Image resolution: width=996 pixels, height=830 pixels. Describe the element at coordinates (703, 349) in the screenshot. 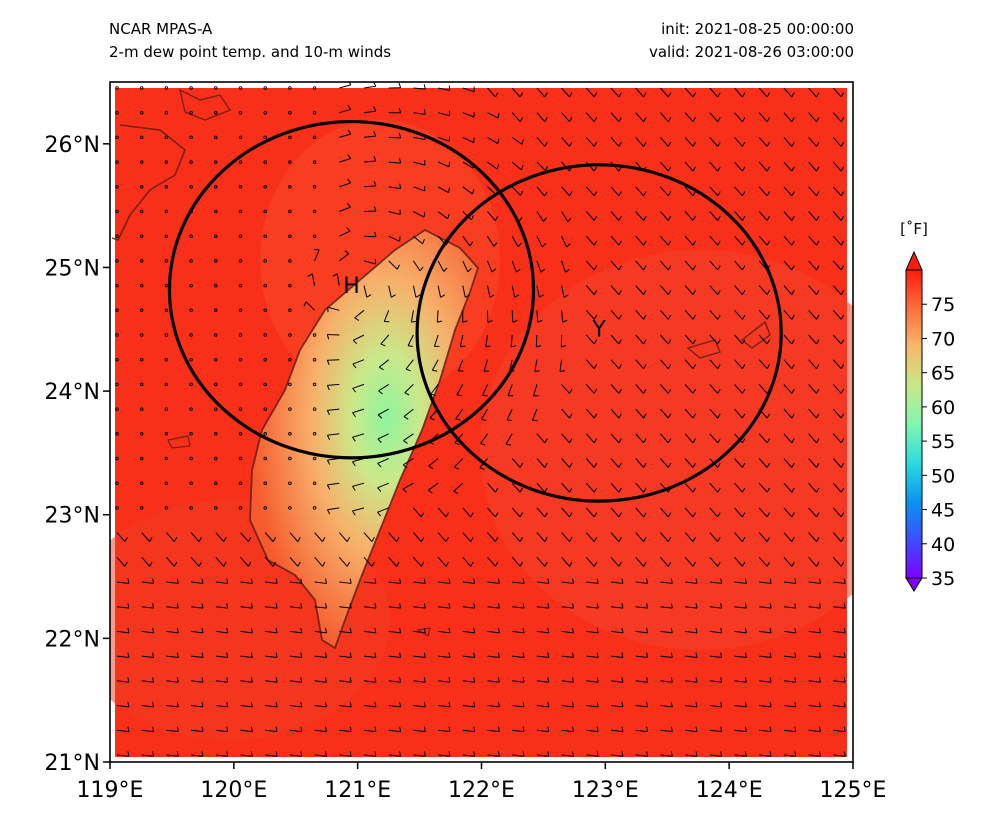

I see `ryukyu-island` at that location.